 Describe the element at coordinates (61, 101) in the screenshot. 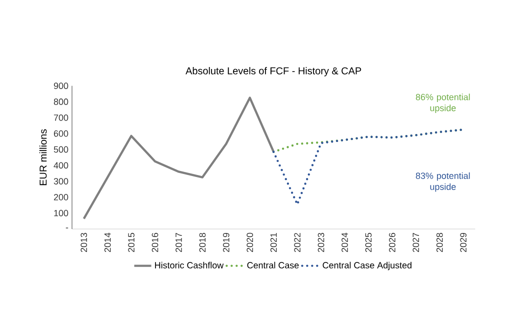

I see `y-tick-label: 800` at that location.